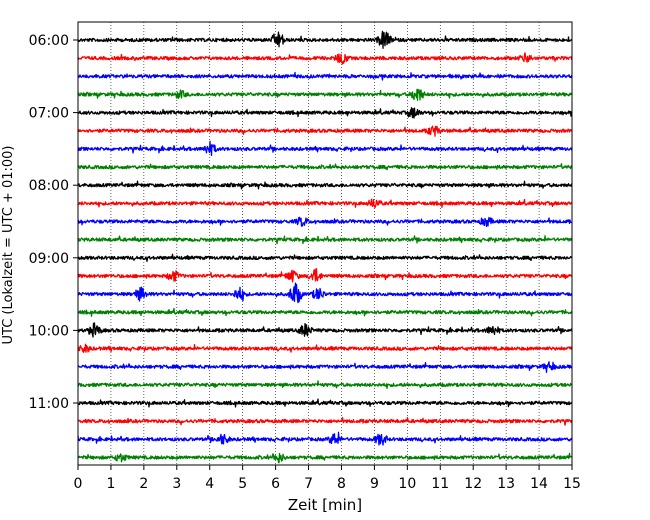 The image size is (650, 520). I want to click on x-tick-label: 8, so click(341, 484).